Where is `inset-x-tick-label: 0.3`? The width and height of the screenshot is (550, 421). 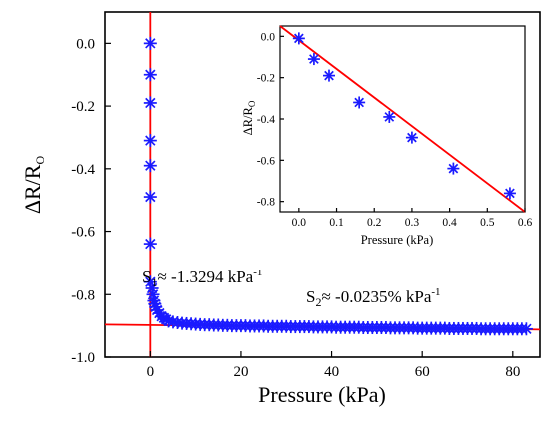 inset-x-tick-label: 0.3 is located at coordinates (412, 223).